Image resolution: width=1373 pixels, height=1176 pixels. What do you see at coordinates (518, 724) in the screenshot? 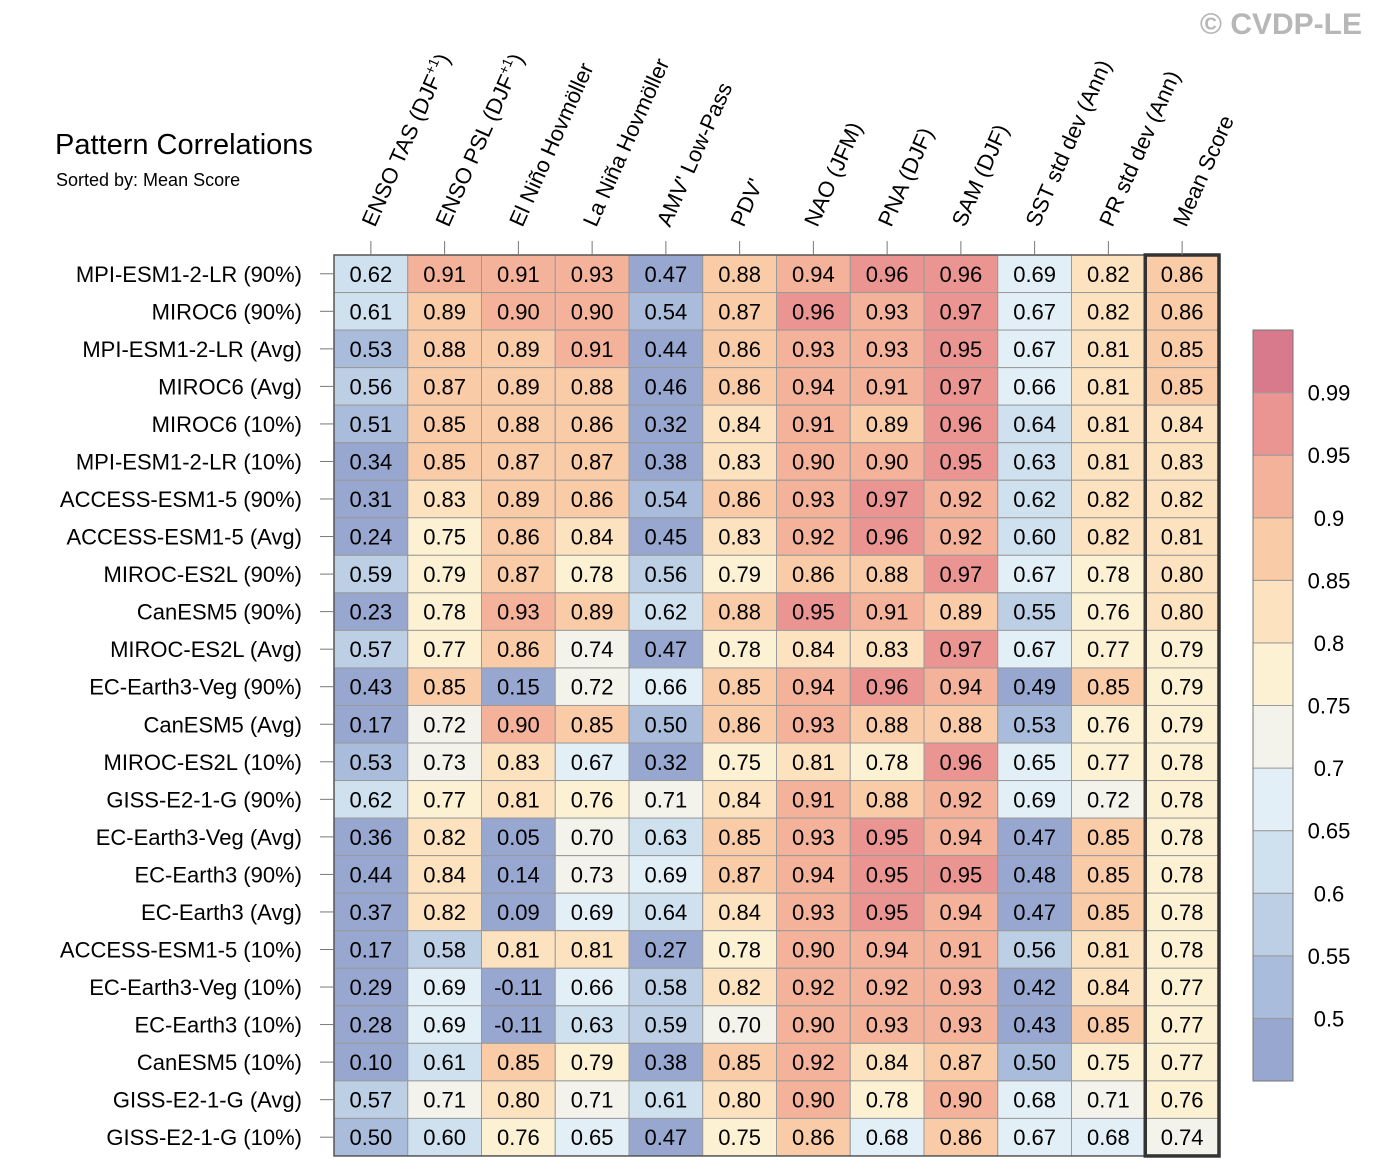
I see `cell-value: 0.90` at bounding box center [518, 724].